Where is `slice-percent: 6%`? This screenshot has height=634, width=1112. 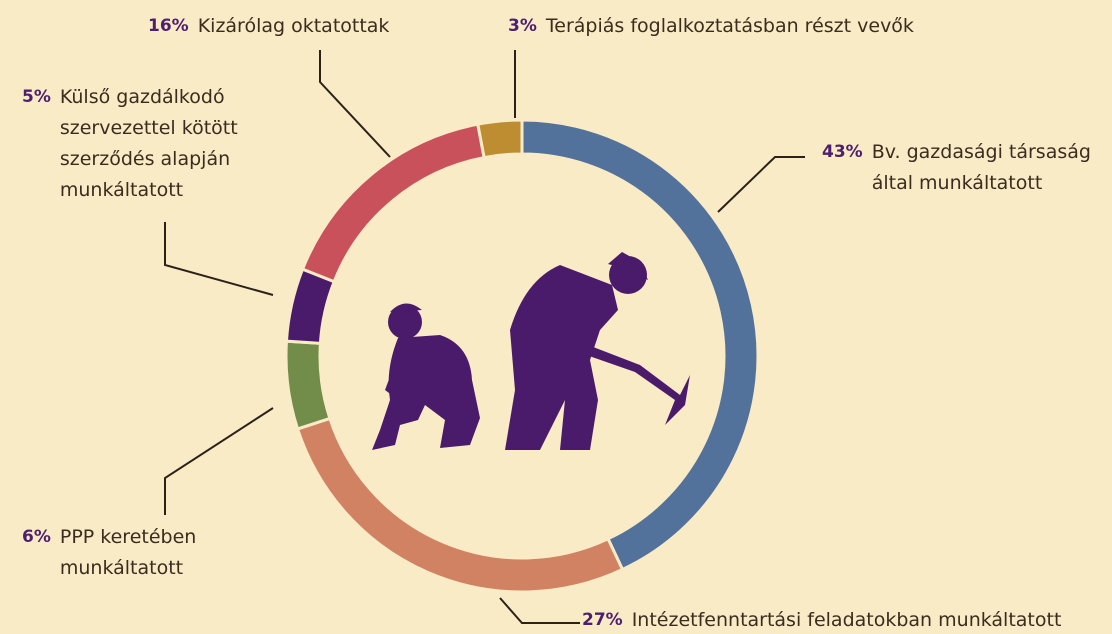
slice-percent: 6% is located at coordinates (36, 537).